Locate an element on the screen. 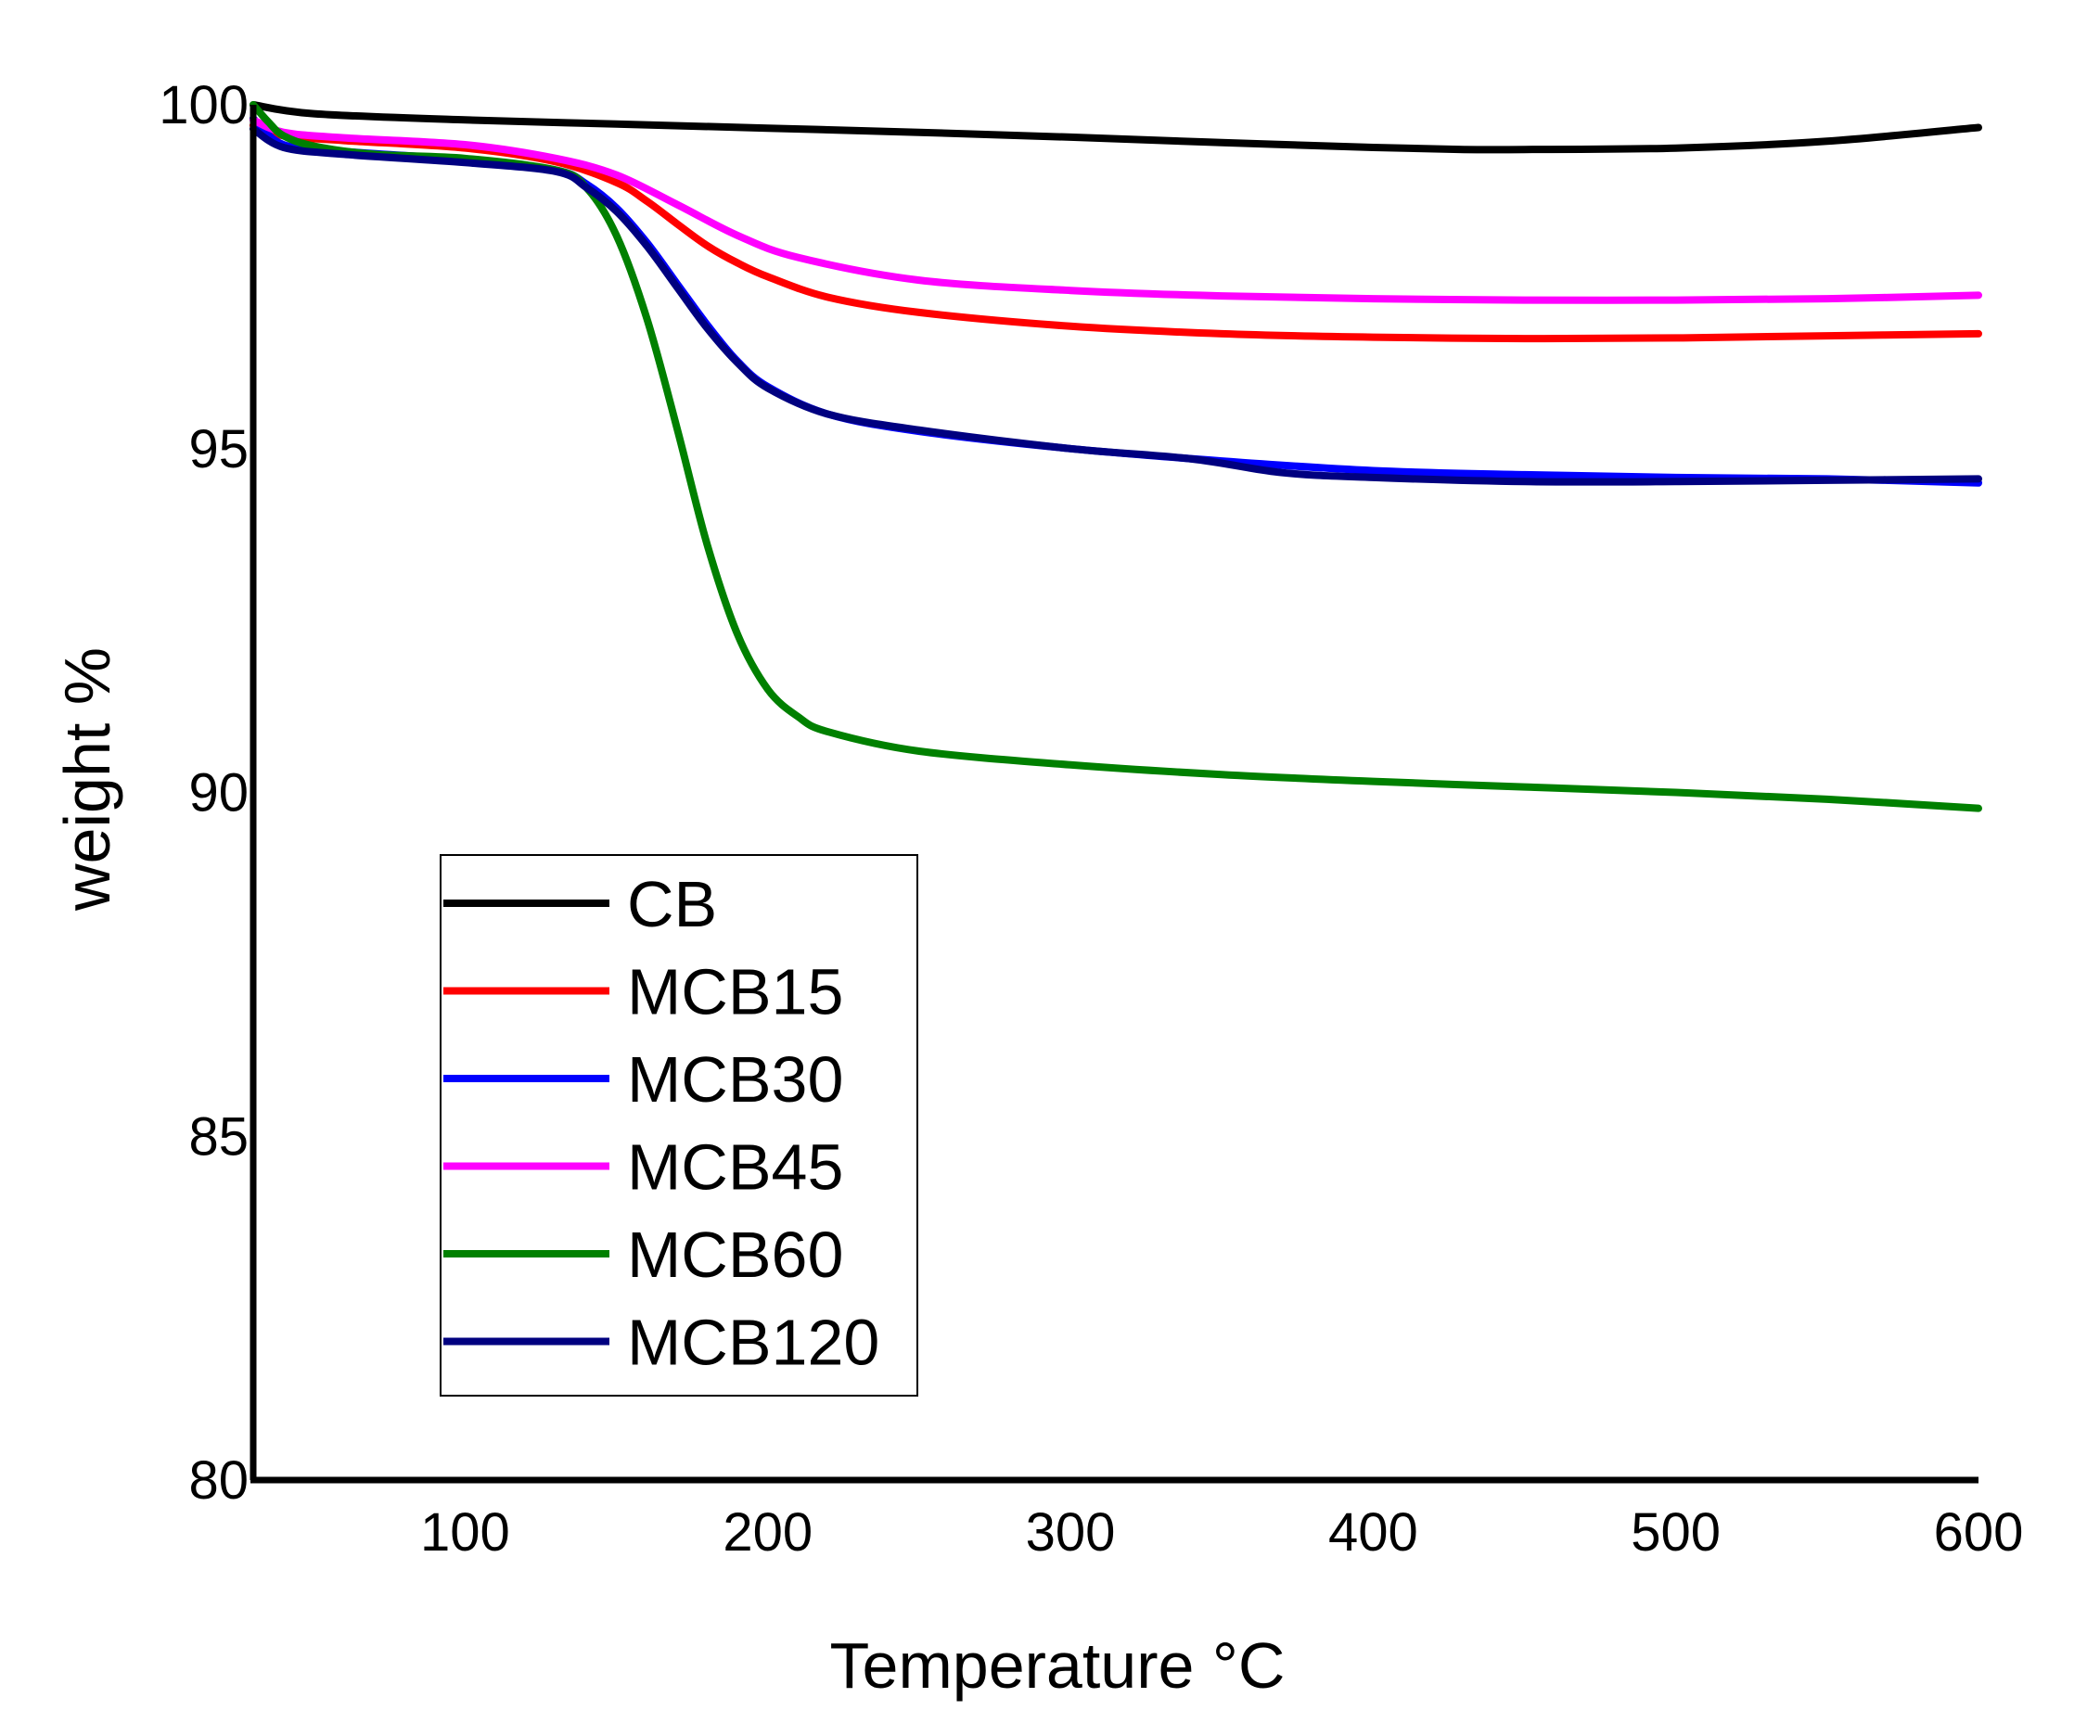 The image size is (2100, 1736). series-line-mcb45 is located at coordinates (1116, 210).